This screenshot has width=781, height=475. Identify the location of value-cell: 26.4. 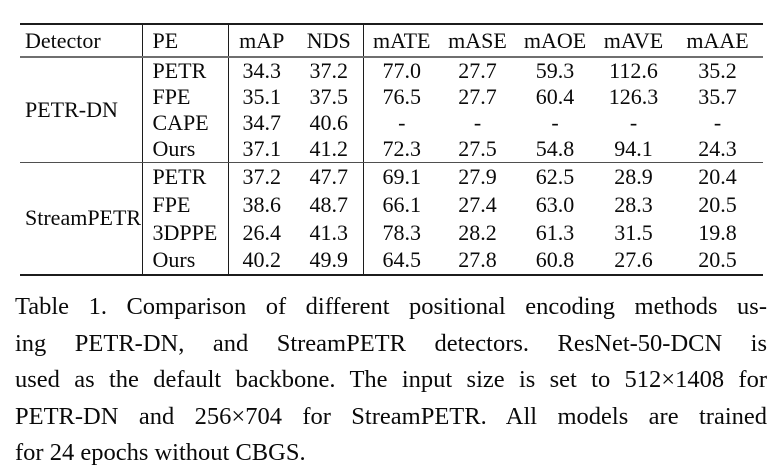
(262, 232).